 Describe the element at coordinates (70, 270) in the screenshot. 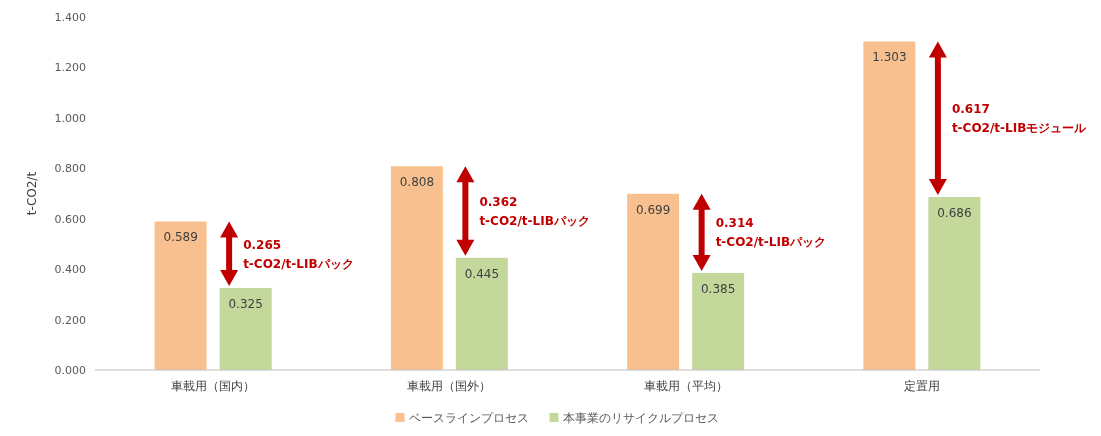

I see `y-tick-label: 0.400` at that location.